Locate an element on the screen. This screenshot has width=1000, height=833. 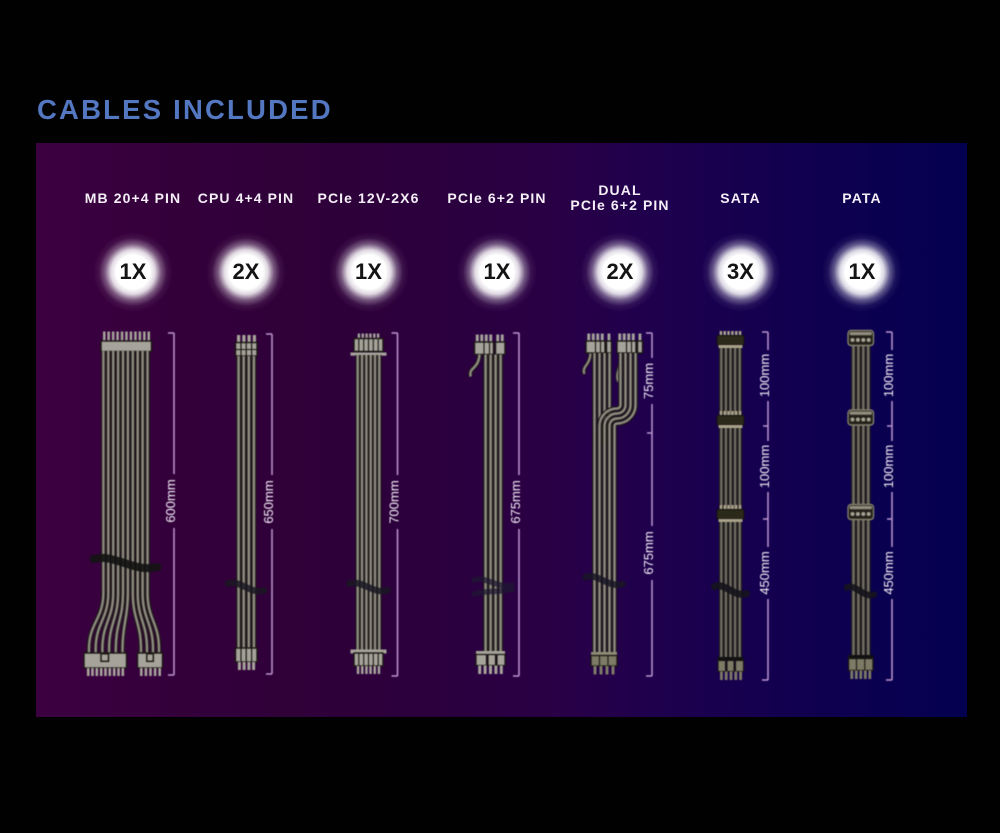
svg-text: 650mm is located at coordinates (268, 501).